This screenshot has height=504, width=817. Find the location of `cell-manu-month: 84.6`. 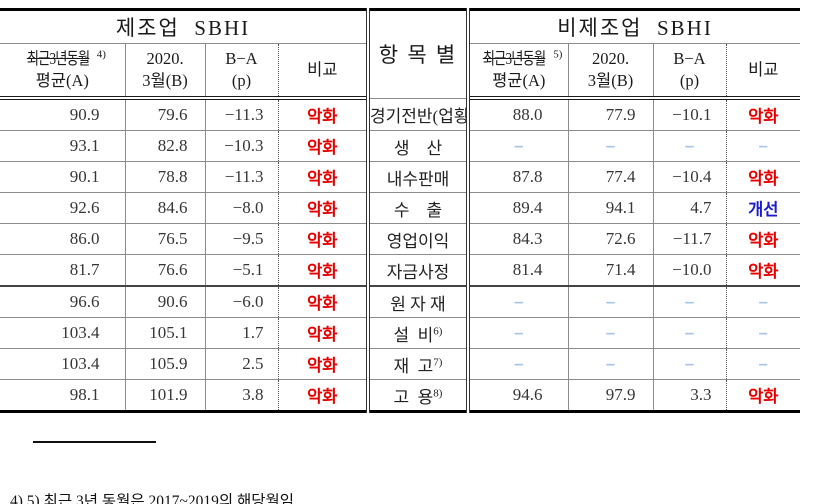

cell-manu-month: 84.6 is located at coordinates (165, 208).